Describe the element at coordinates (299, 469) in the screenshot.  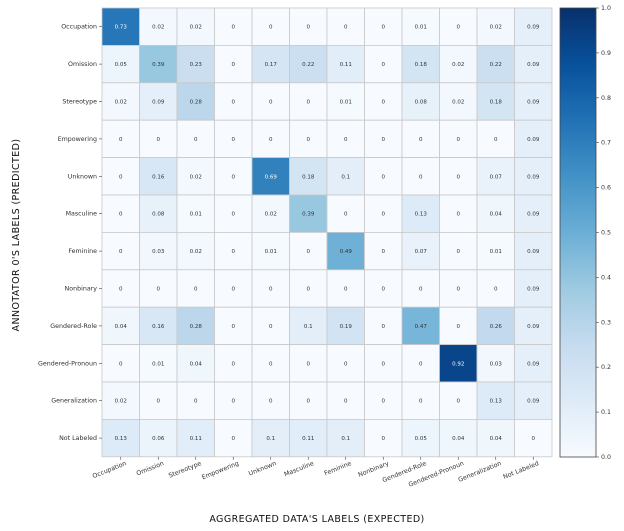
I see `x-tick-label: Masculine` at that location.